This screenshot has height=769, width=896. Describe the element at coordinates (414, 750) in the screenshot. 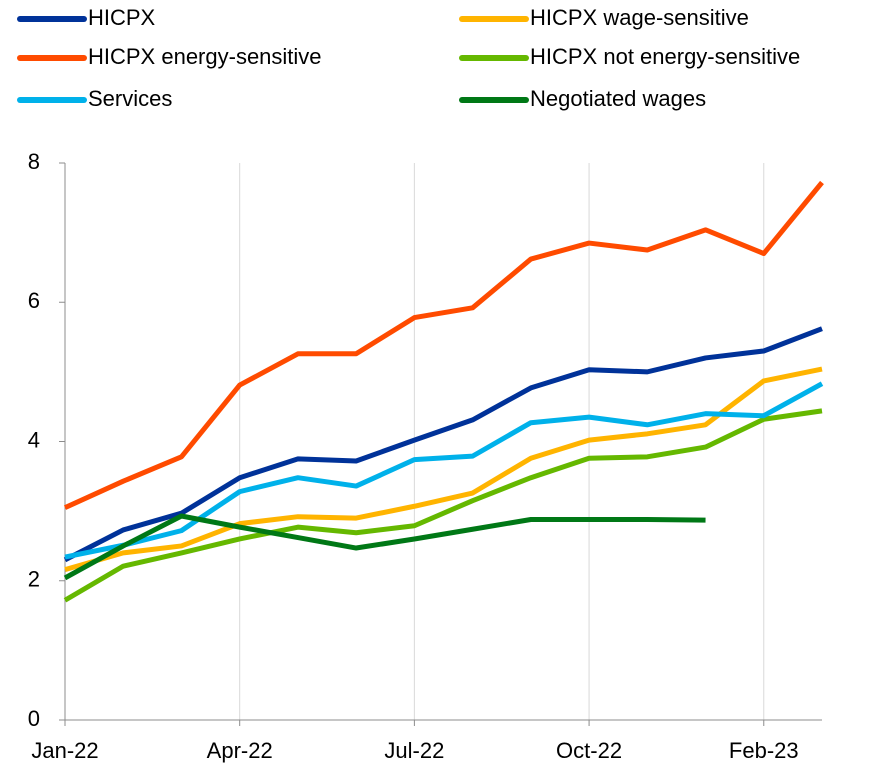

I see `x-tick-label: Jul-22` at that location.